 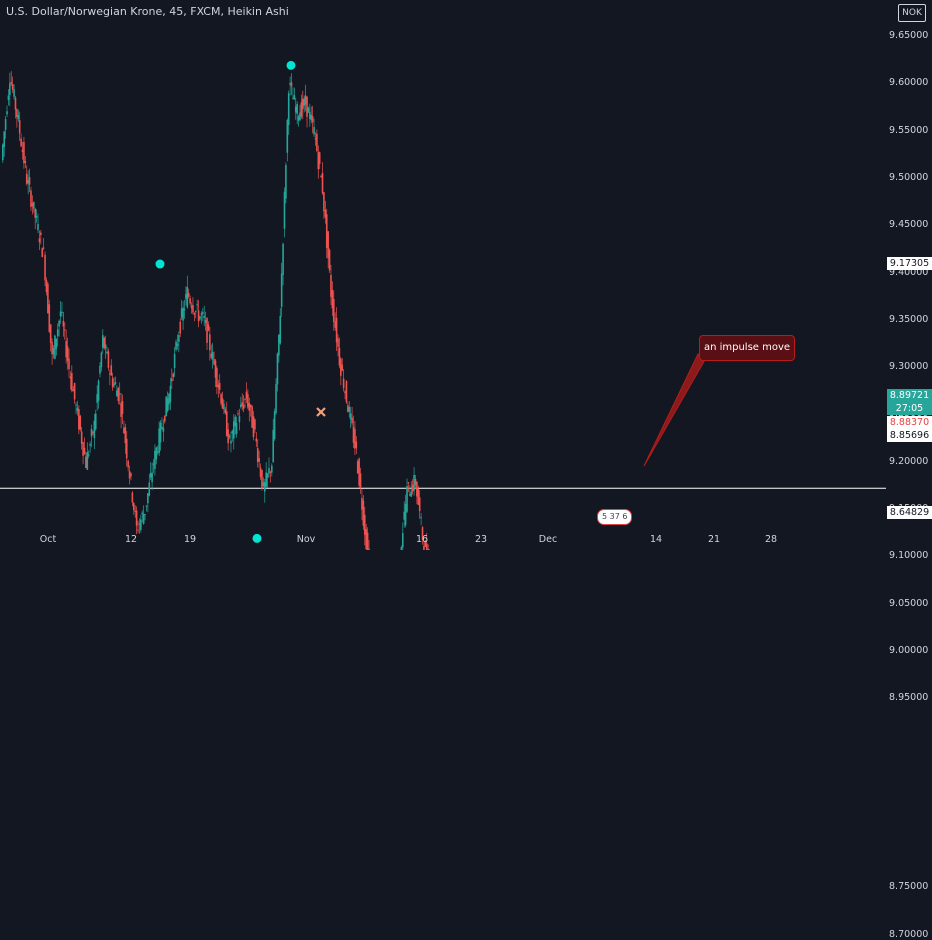 I want to click on price-tick-label: 9.60000, so click(x=909, y=83).